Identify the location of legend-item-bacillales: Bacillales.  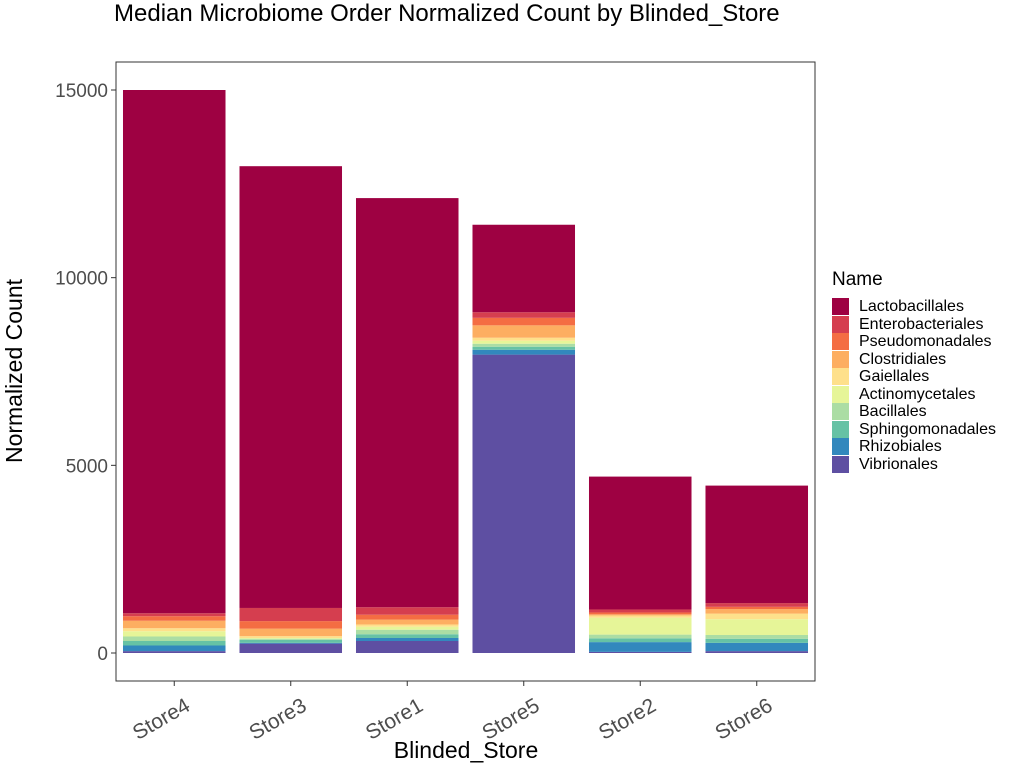
(914, 412).